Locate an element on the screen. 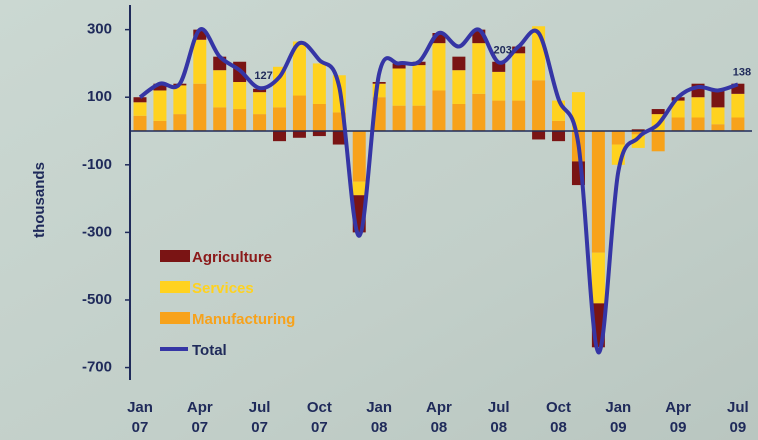 The image size is (758, 440). legend-label: Agriculture is located at coordinates (232, 257).